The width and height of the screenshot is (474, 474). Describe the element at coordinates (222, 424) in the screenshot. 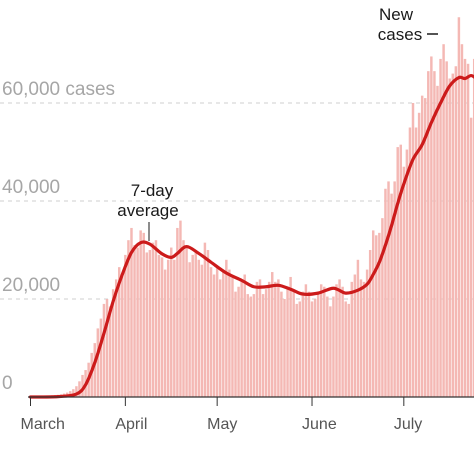

I see `x-tick-label: May` at that location.